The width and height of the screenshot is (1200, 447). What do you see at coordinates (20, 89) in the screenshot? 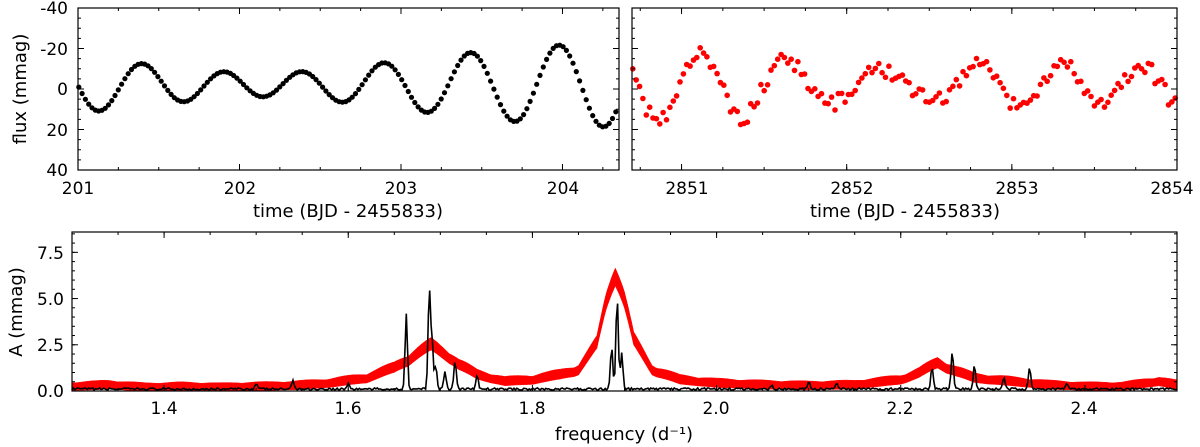
I see `tl-ylabel: flux (mmag)` at bounding box center [20, 89].